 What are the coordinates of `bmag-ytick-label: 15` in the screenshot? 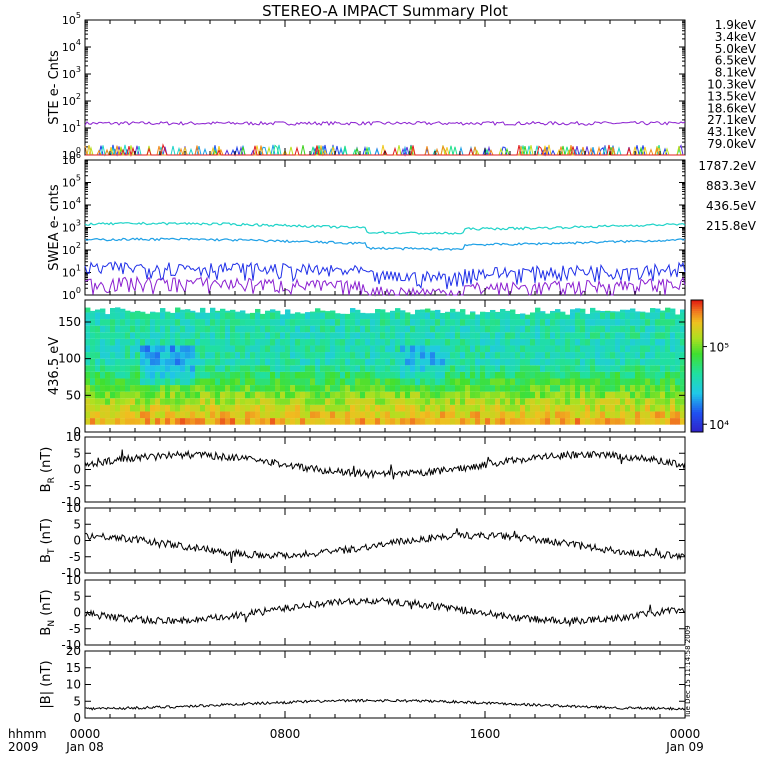 It's located at (73, 668).